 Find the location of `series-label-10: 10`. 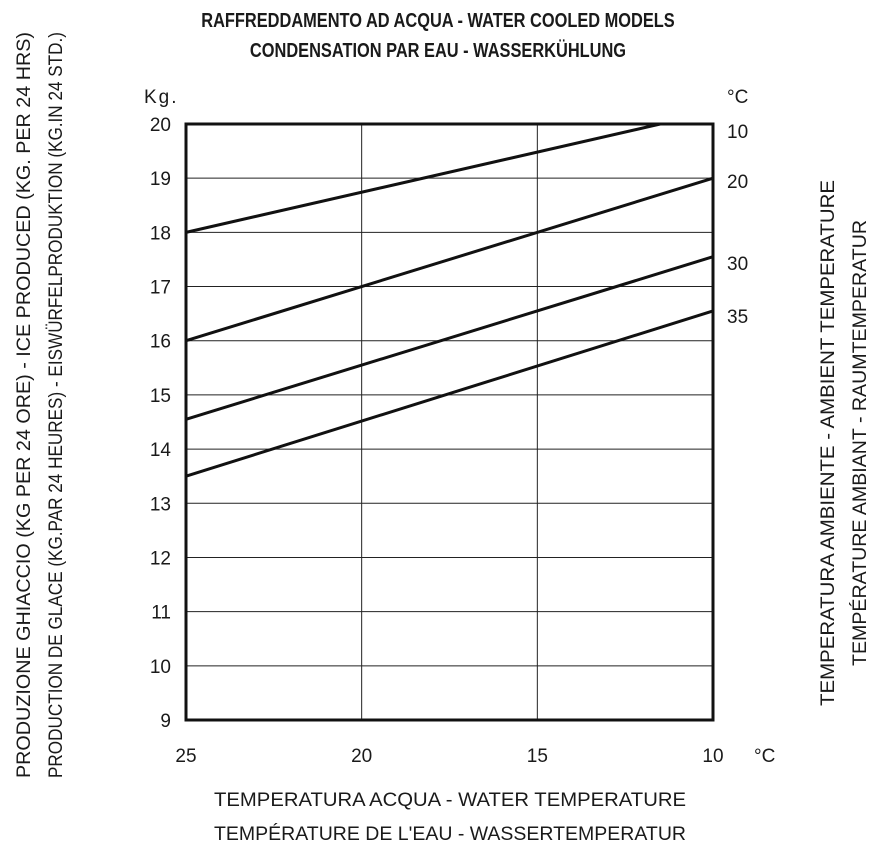

series-label-10: 10 is located at coordinates (737, 132).